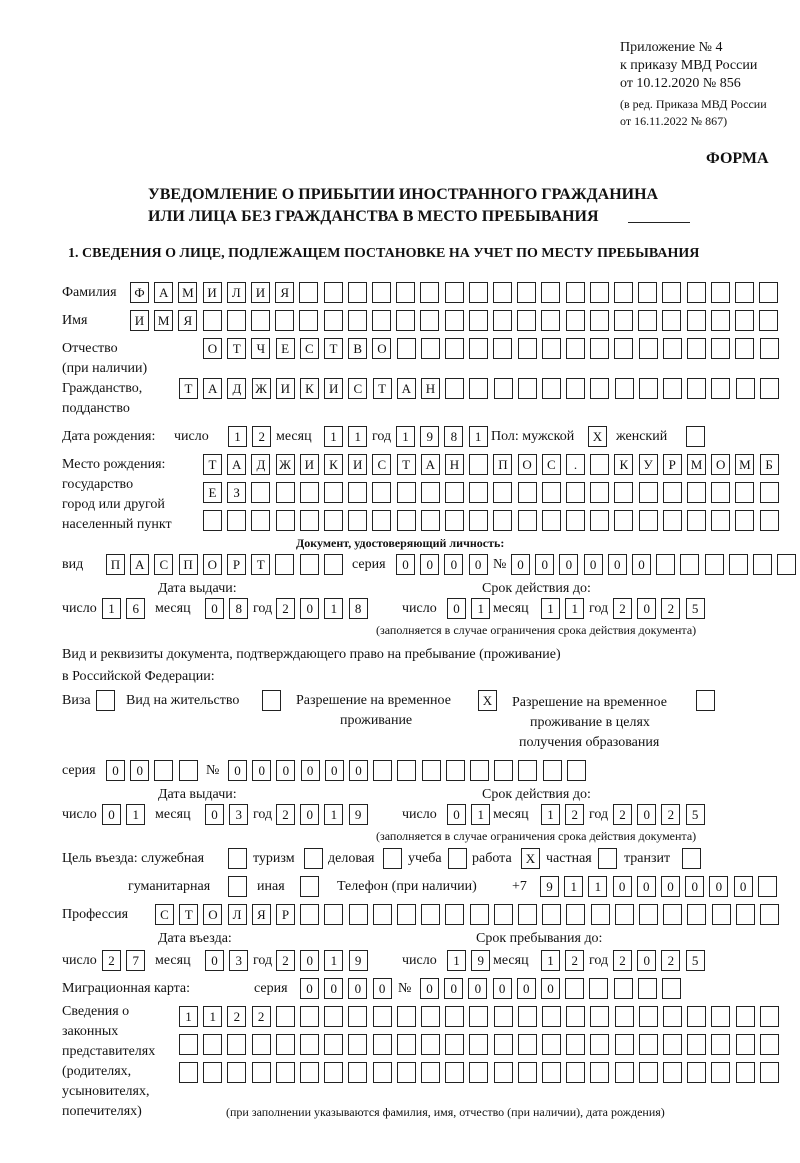 The width and height of the screenshot is (800, 1163). I want to click on char-cell: Ж, so click(285, 464).